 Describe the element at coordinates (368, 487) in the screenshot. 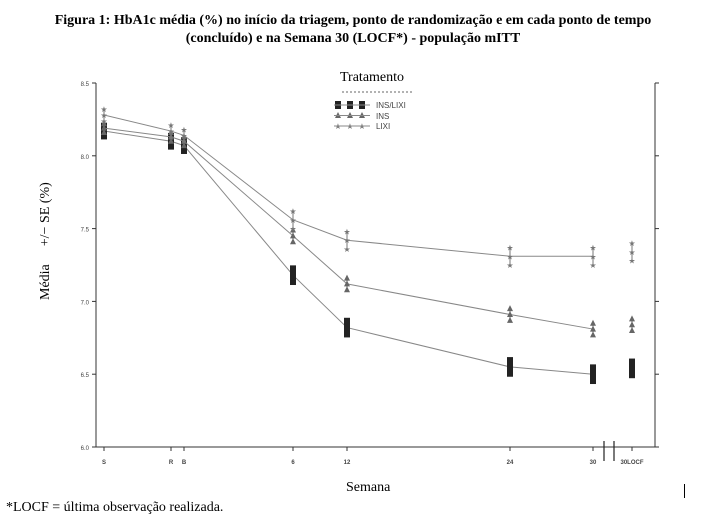

I see `x-axis-label: Semana` at that location.